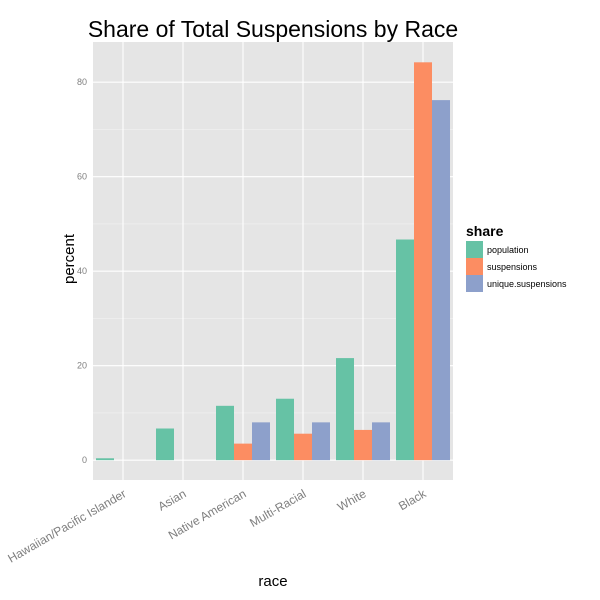 The width and height of the screenshot is (600, 600). Describe the element at coordinates (527, 284) in the screenshot. I see `legend-label-unique-suspensions: unique.suspensions` at that location.